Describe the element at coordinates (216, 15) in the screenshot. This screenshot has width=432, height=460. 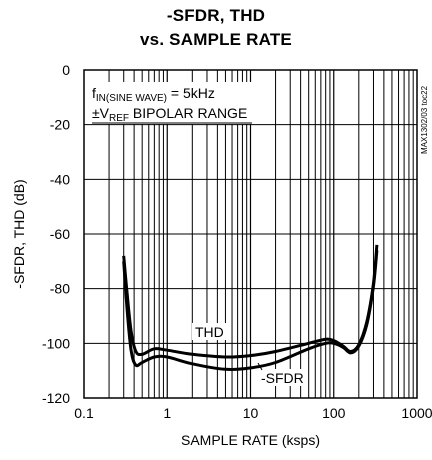
I see `chart-title-line1: -SFDR, THD` at that location.